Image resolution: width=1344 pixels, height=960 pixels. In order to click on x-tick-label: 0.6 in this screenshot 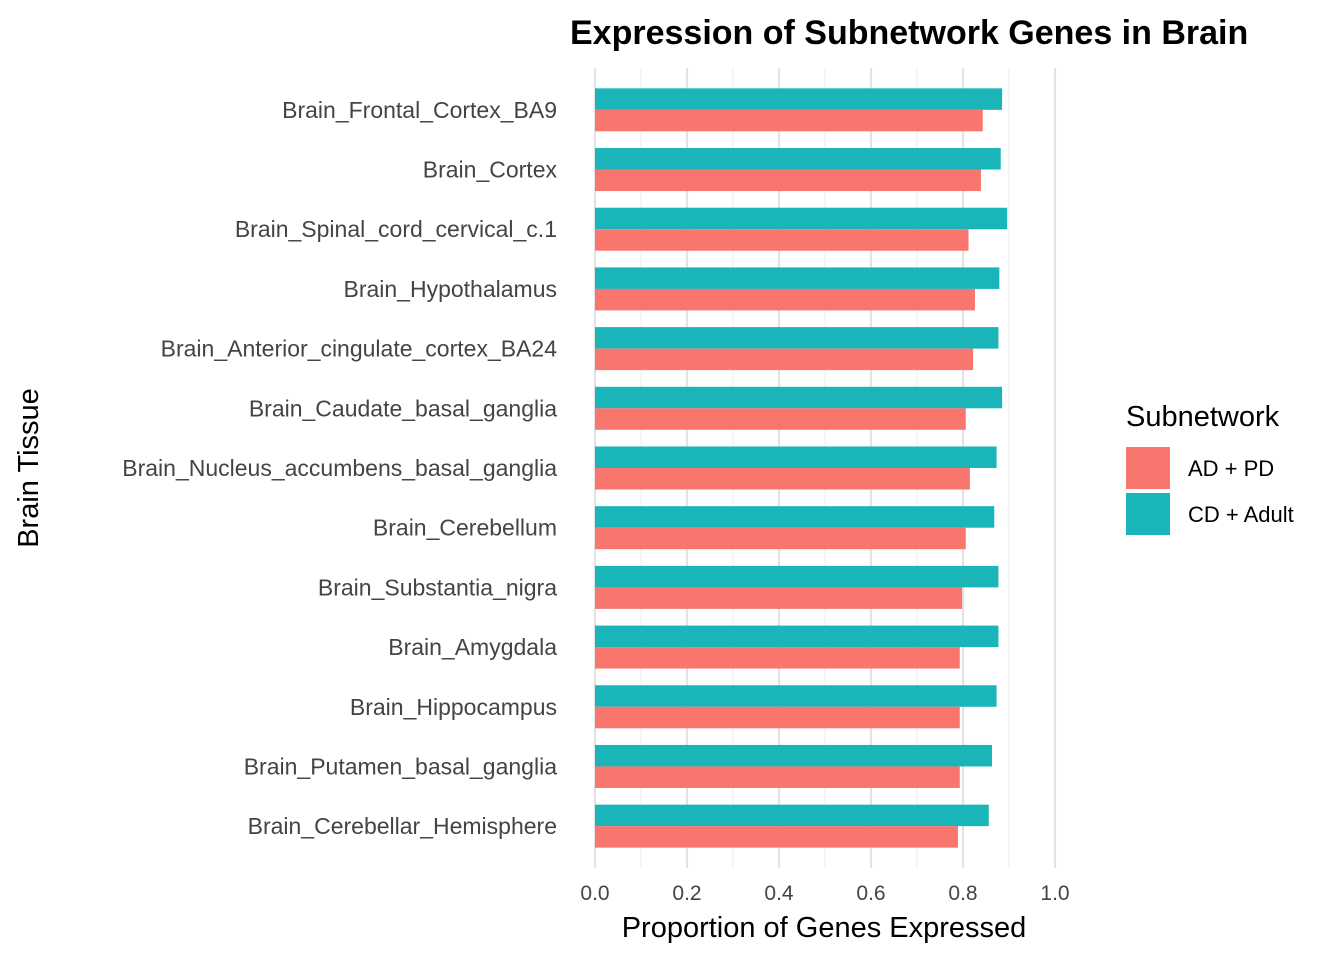, I will do `click(870, 893)`.